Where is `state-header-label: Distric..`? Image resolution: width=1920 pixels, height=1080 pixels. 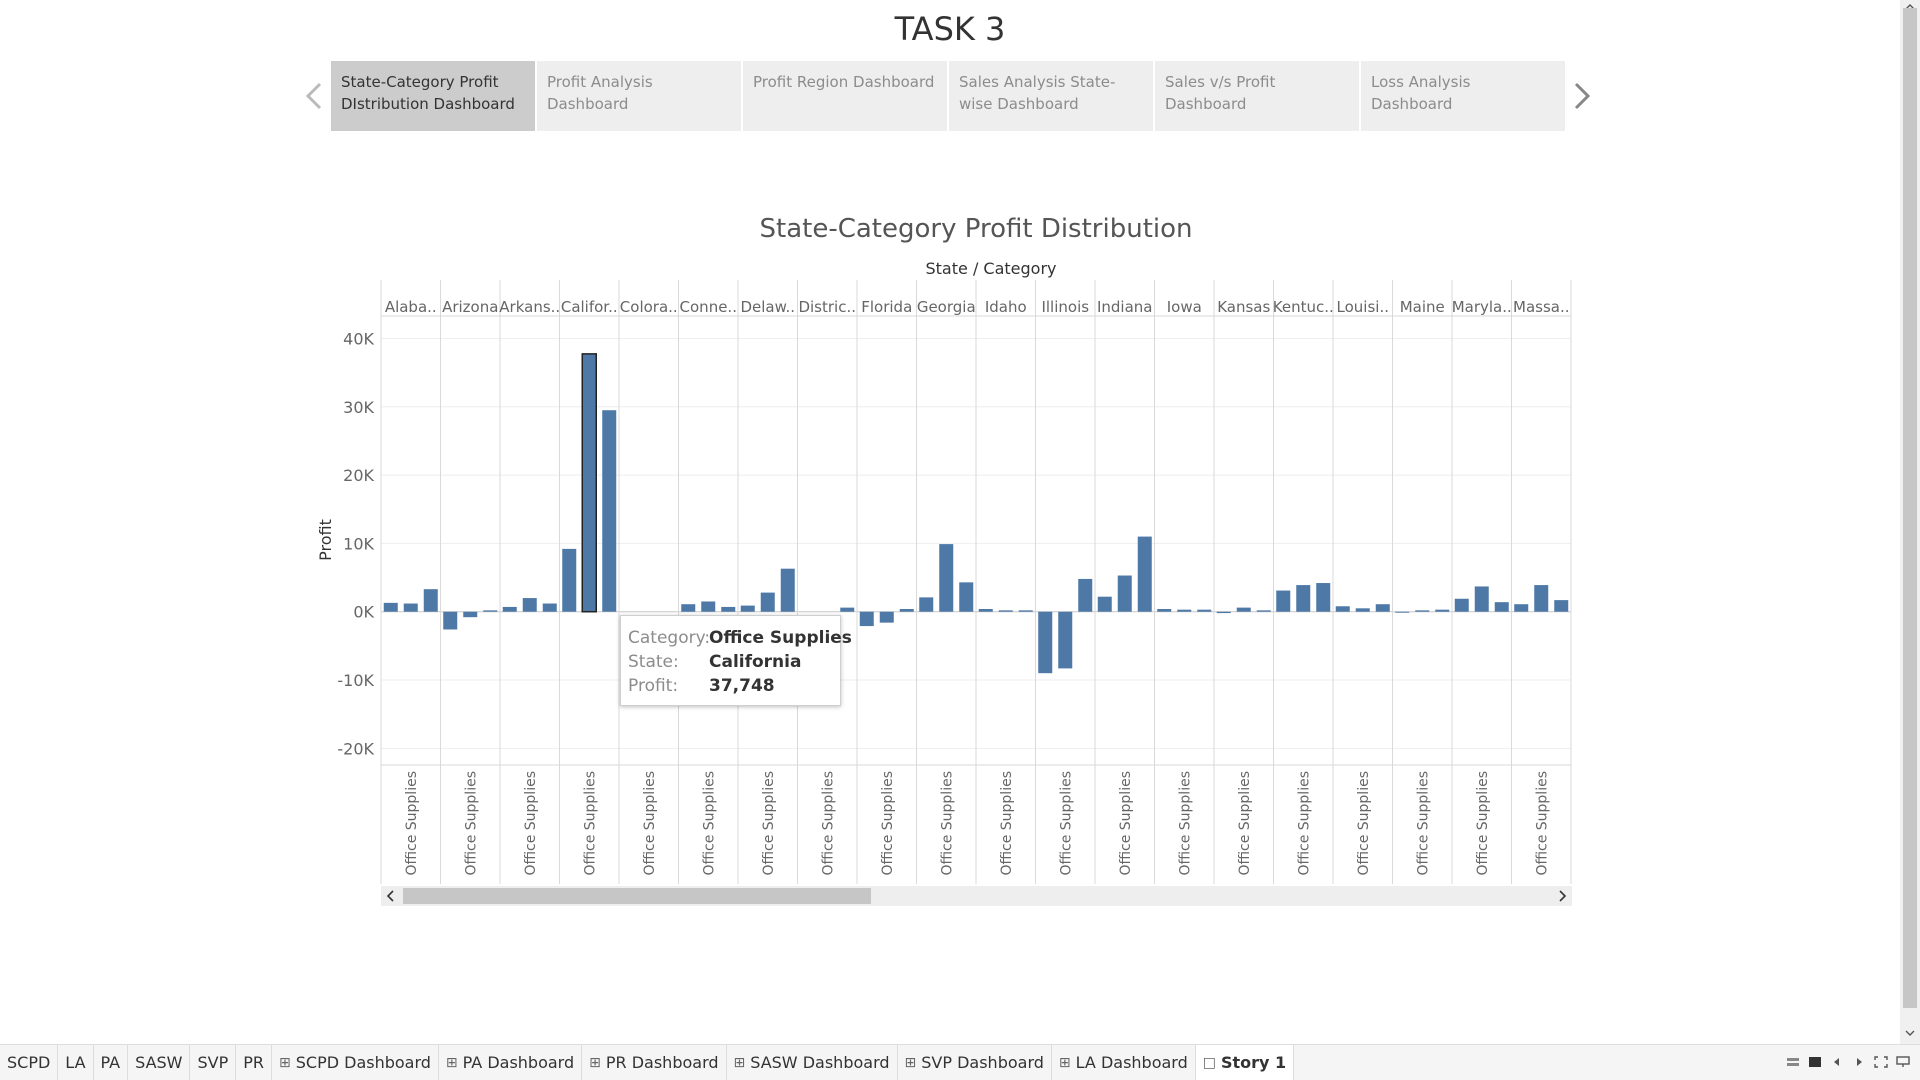 state-header-label: Distric.. is located at coordinates (827, 307).